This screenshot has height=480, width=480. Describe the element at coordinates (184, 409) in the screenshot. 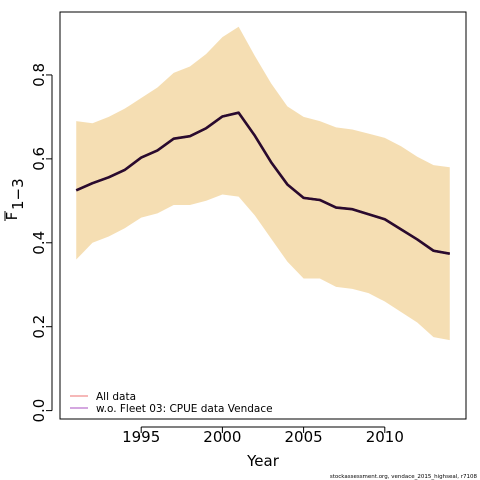

I see `legend-label: w.o. Fleet 03: CPUE data Vendace` at that location.